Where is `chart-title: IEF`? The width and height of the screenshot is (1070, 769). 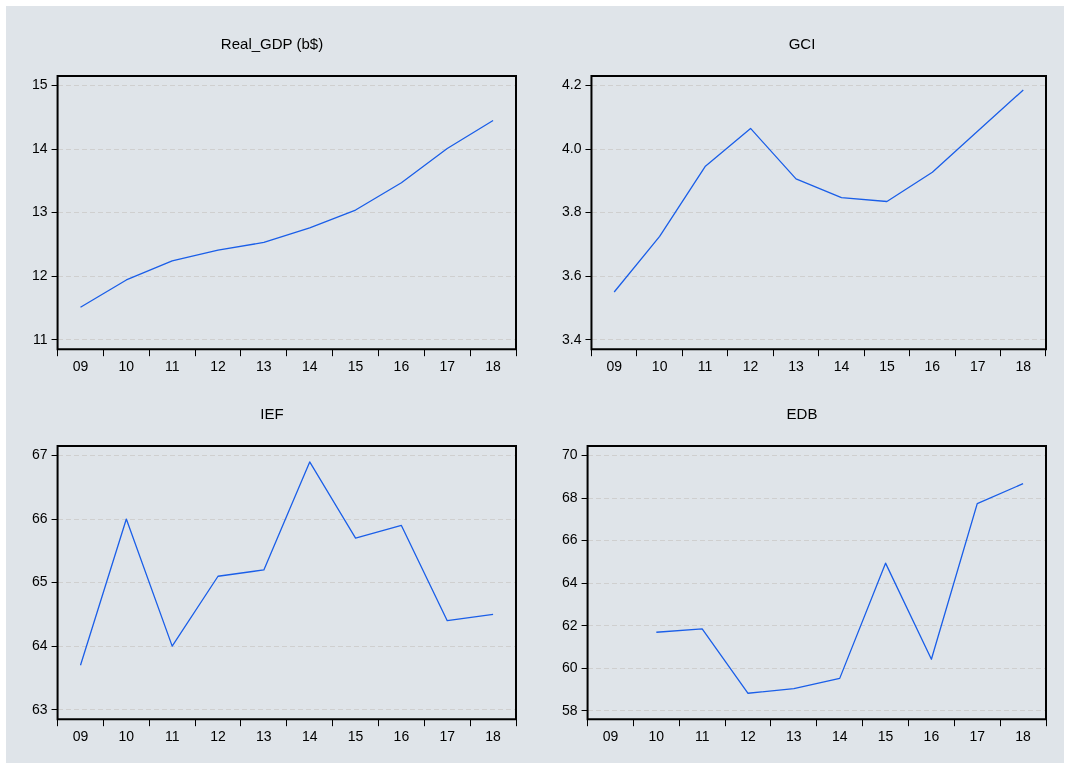 chart-title: IEF is located at coordinates (272, 414).